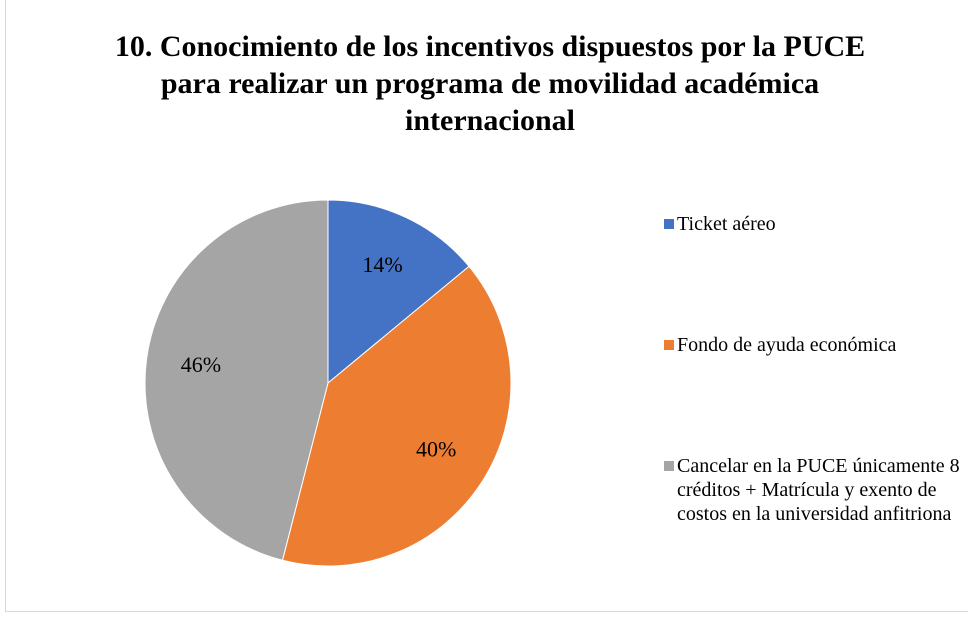  What do you see at coordinates (201, 364) in the screenshot?
I see `data-label: 46%` at bounding box center [201, 364].